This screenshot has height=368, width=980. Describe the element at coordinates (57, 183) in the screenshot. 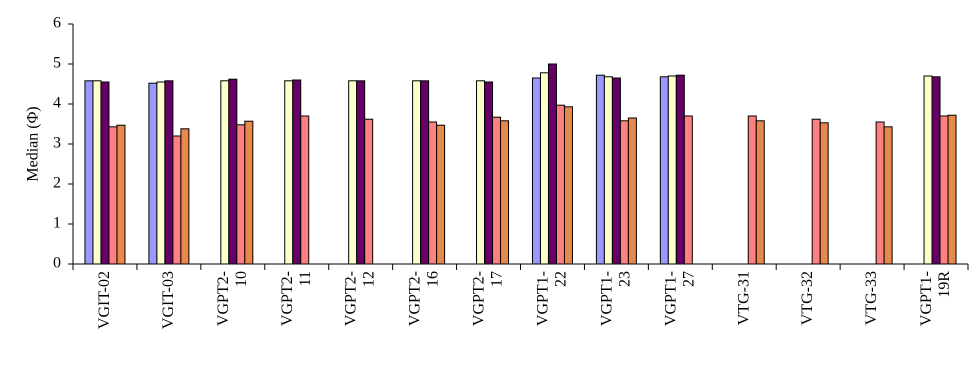

I see `y-tick-label: 2` at that location.